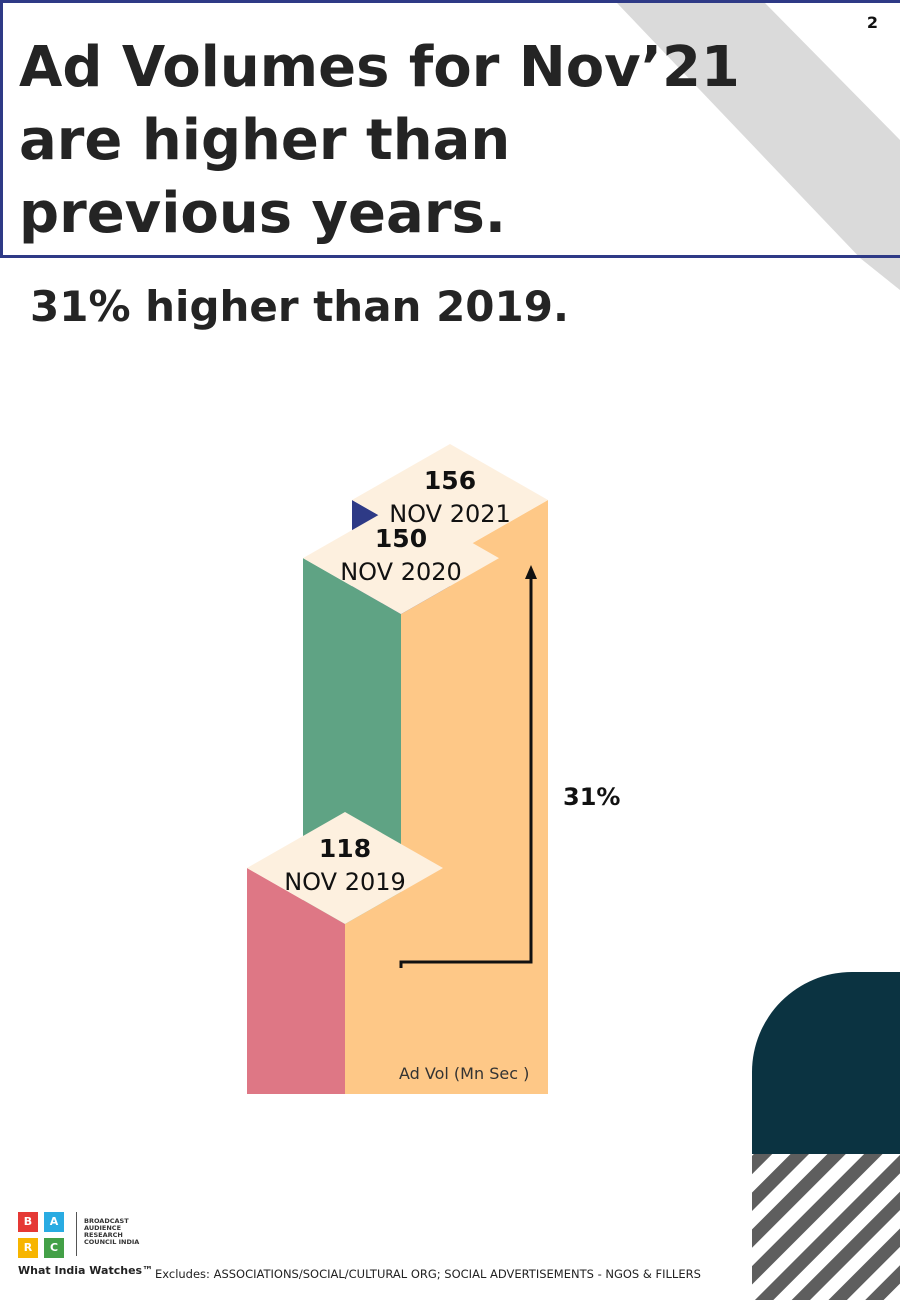 The image size is (900, 1300). Describe the element at coordinates (86, 1270) in the screenshot. I see `logo-tagline: What India Watches™` at that location.